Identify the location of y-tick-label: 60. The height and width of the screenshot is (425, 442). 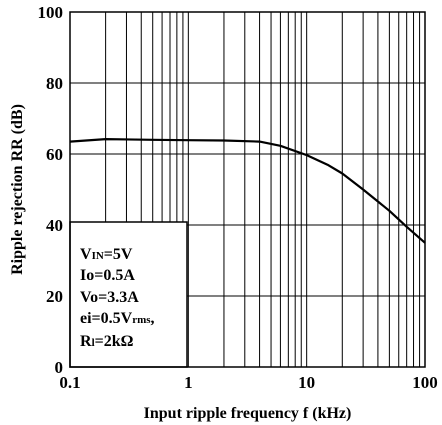
(54, 154).